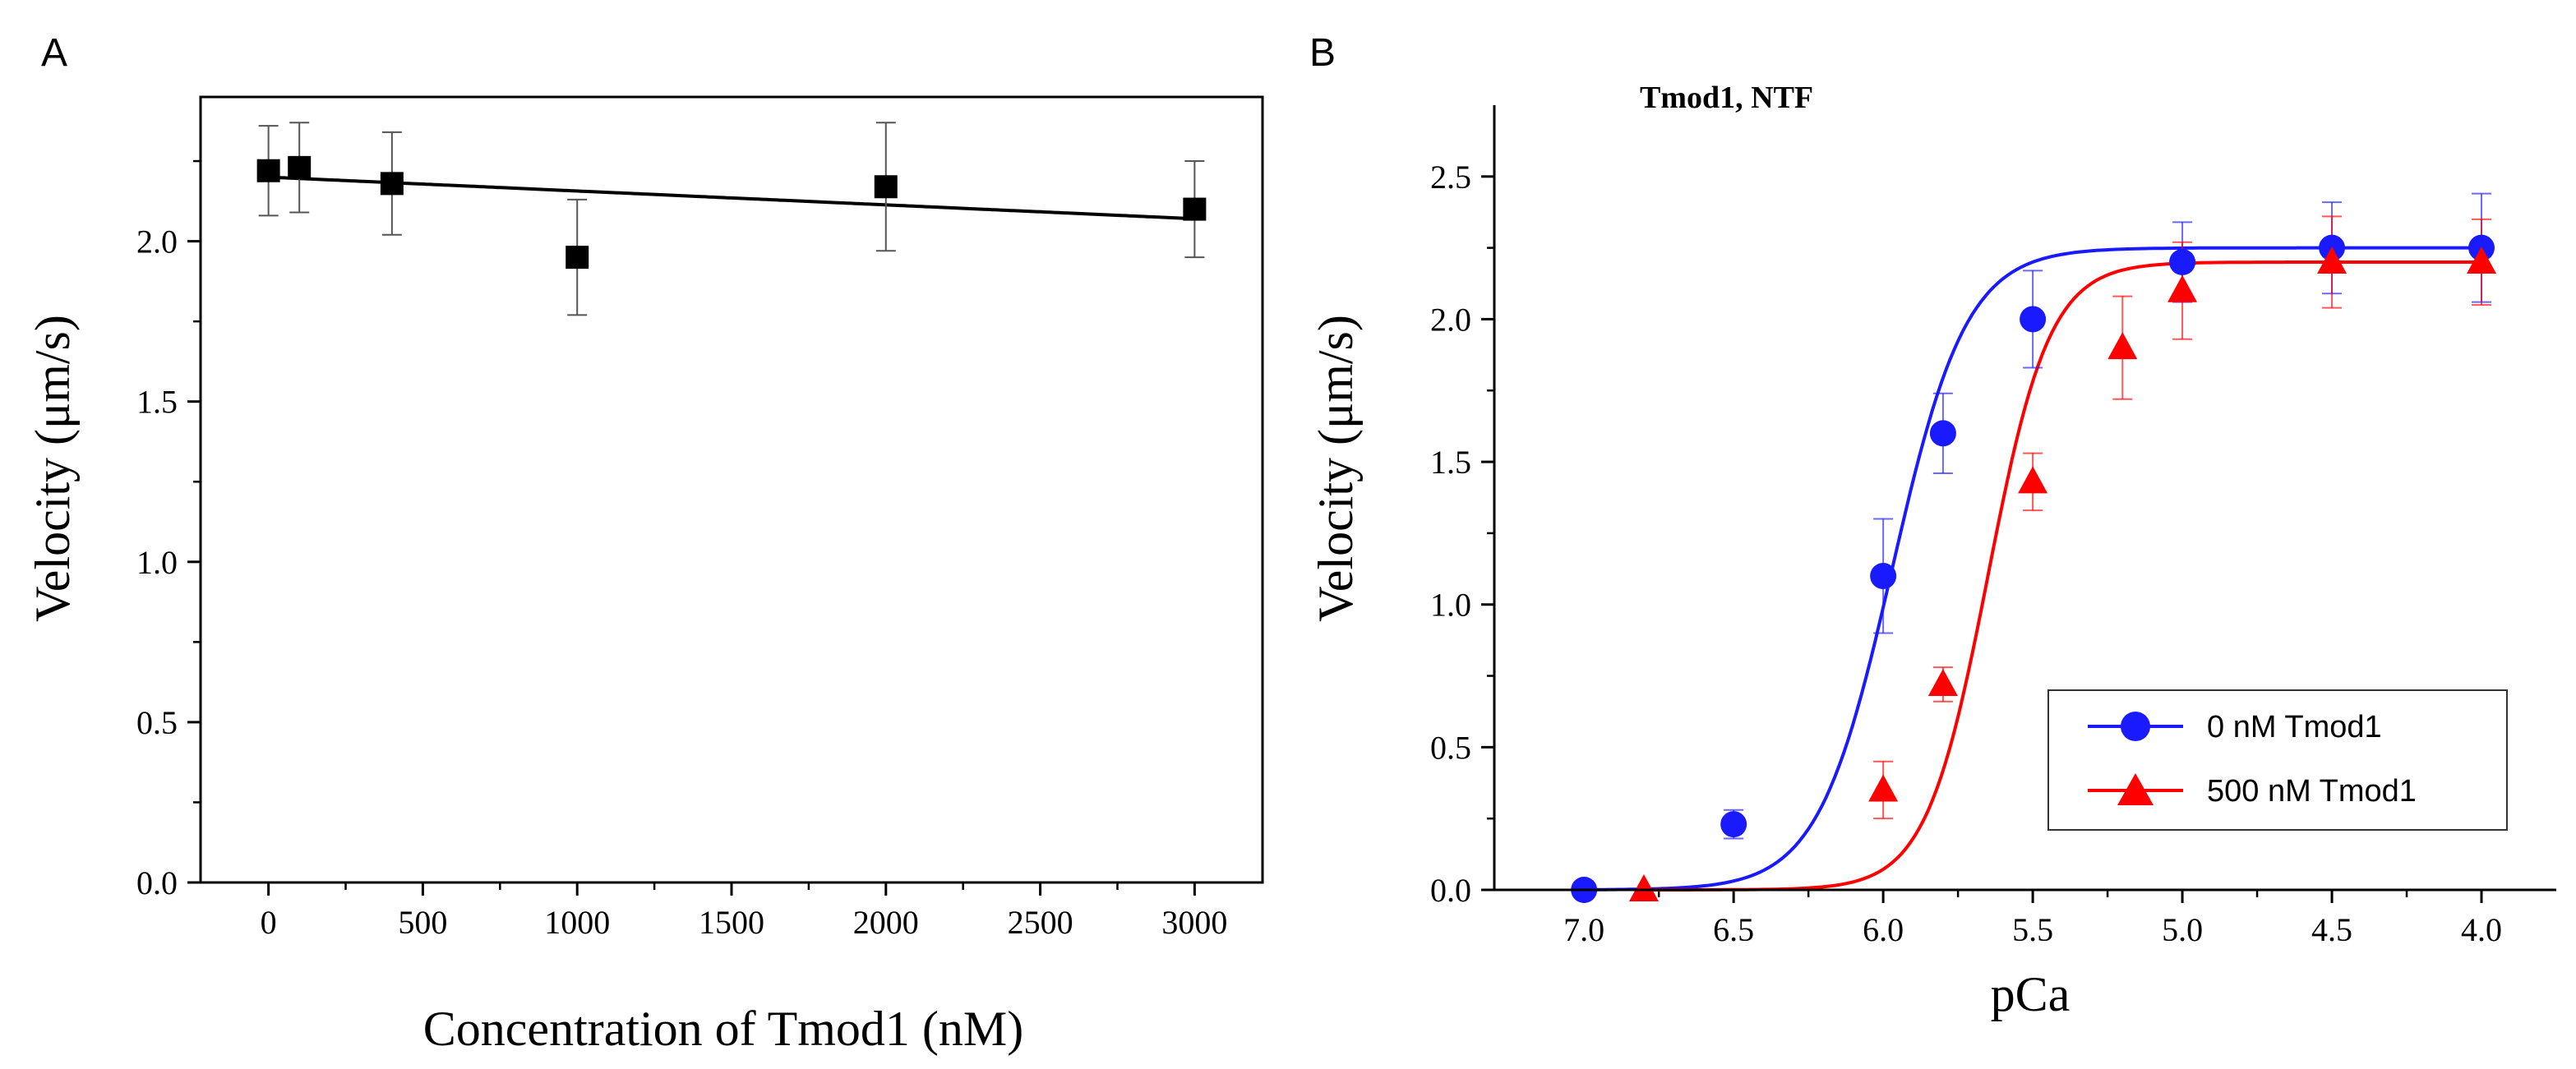 This screenshot has height=1069, width=2576. I want to click on panel-a-x-axis-title: Concentration of Tmod1 (nM), so click(723, 1029).